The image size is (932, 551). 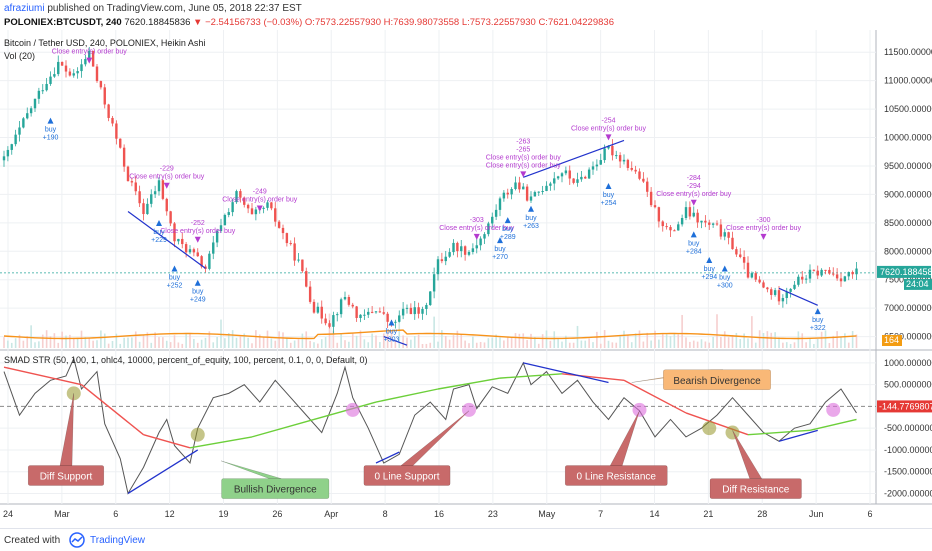 I want to click on last-price-text: 7620.18845836, so click(x=906, y=272).